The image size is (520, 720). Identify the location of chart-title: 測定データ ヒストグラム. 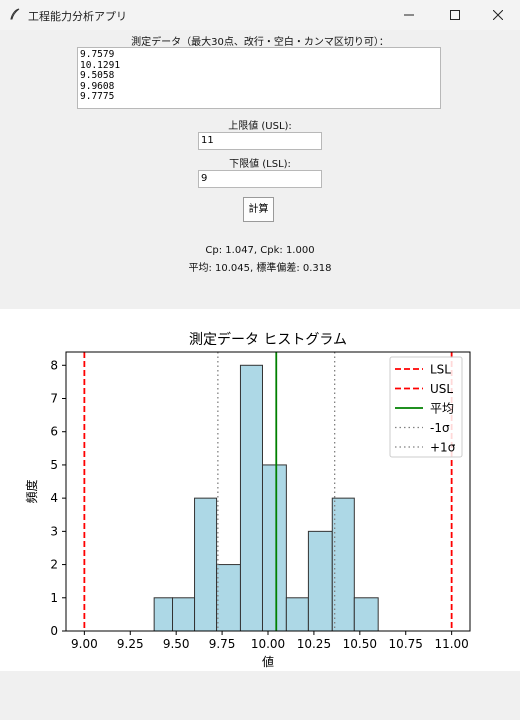
(268, 339).